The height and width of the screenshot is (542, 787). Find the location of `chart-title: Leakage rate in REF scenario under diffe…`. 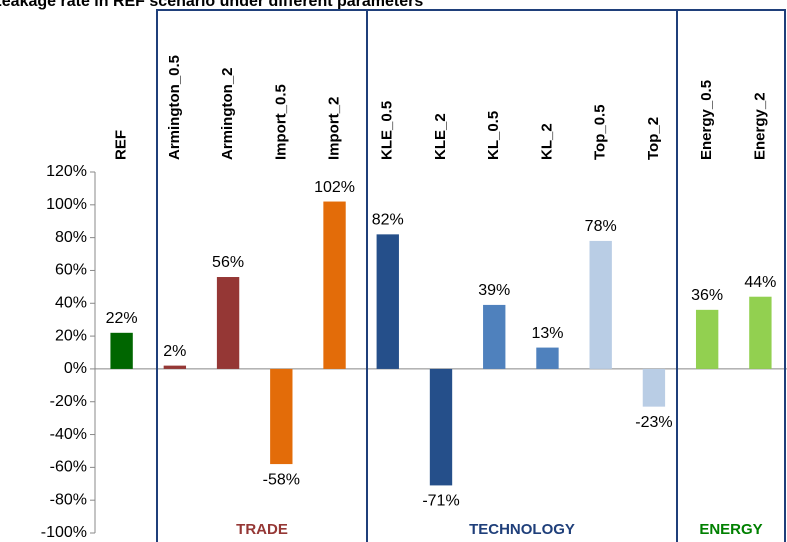

chart-title: Leakage rate in REF scenario under diffe… is located at coordinates (211, 5).